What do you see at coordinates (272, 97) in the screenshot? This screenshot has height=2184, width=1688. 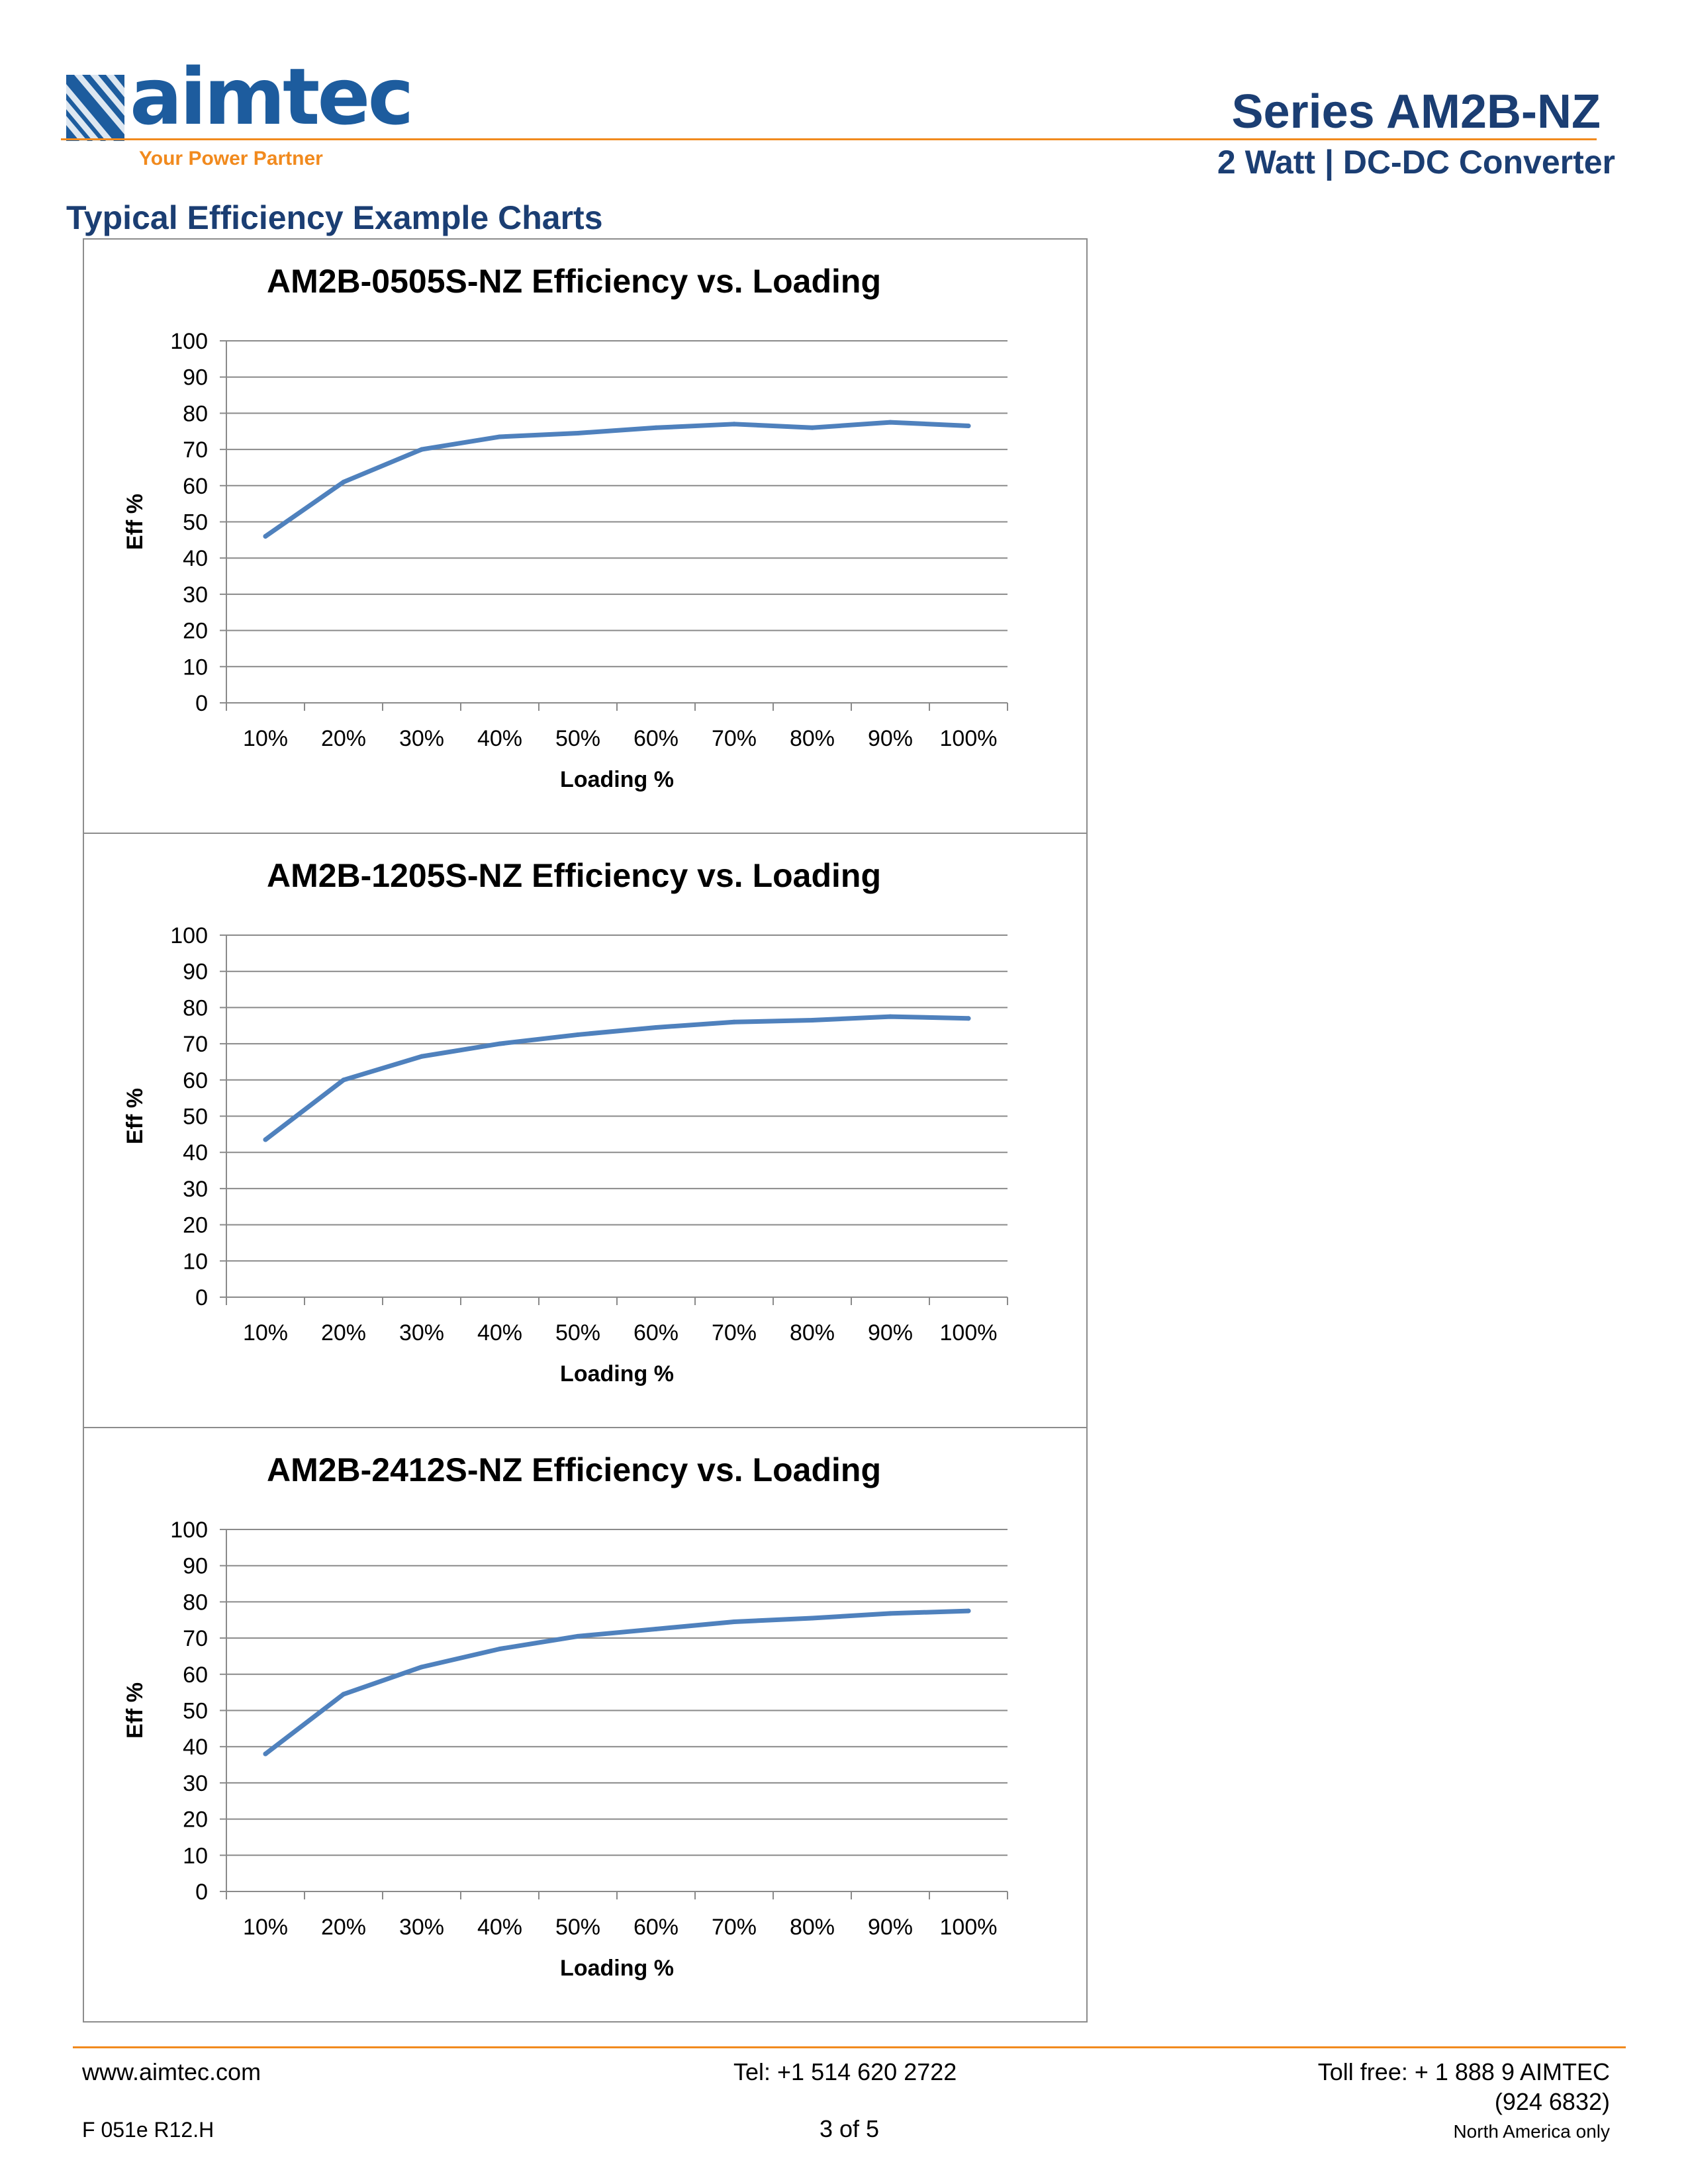 I see `logo-wordmark: aimtec` at bounding box center [272, 97].